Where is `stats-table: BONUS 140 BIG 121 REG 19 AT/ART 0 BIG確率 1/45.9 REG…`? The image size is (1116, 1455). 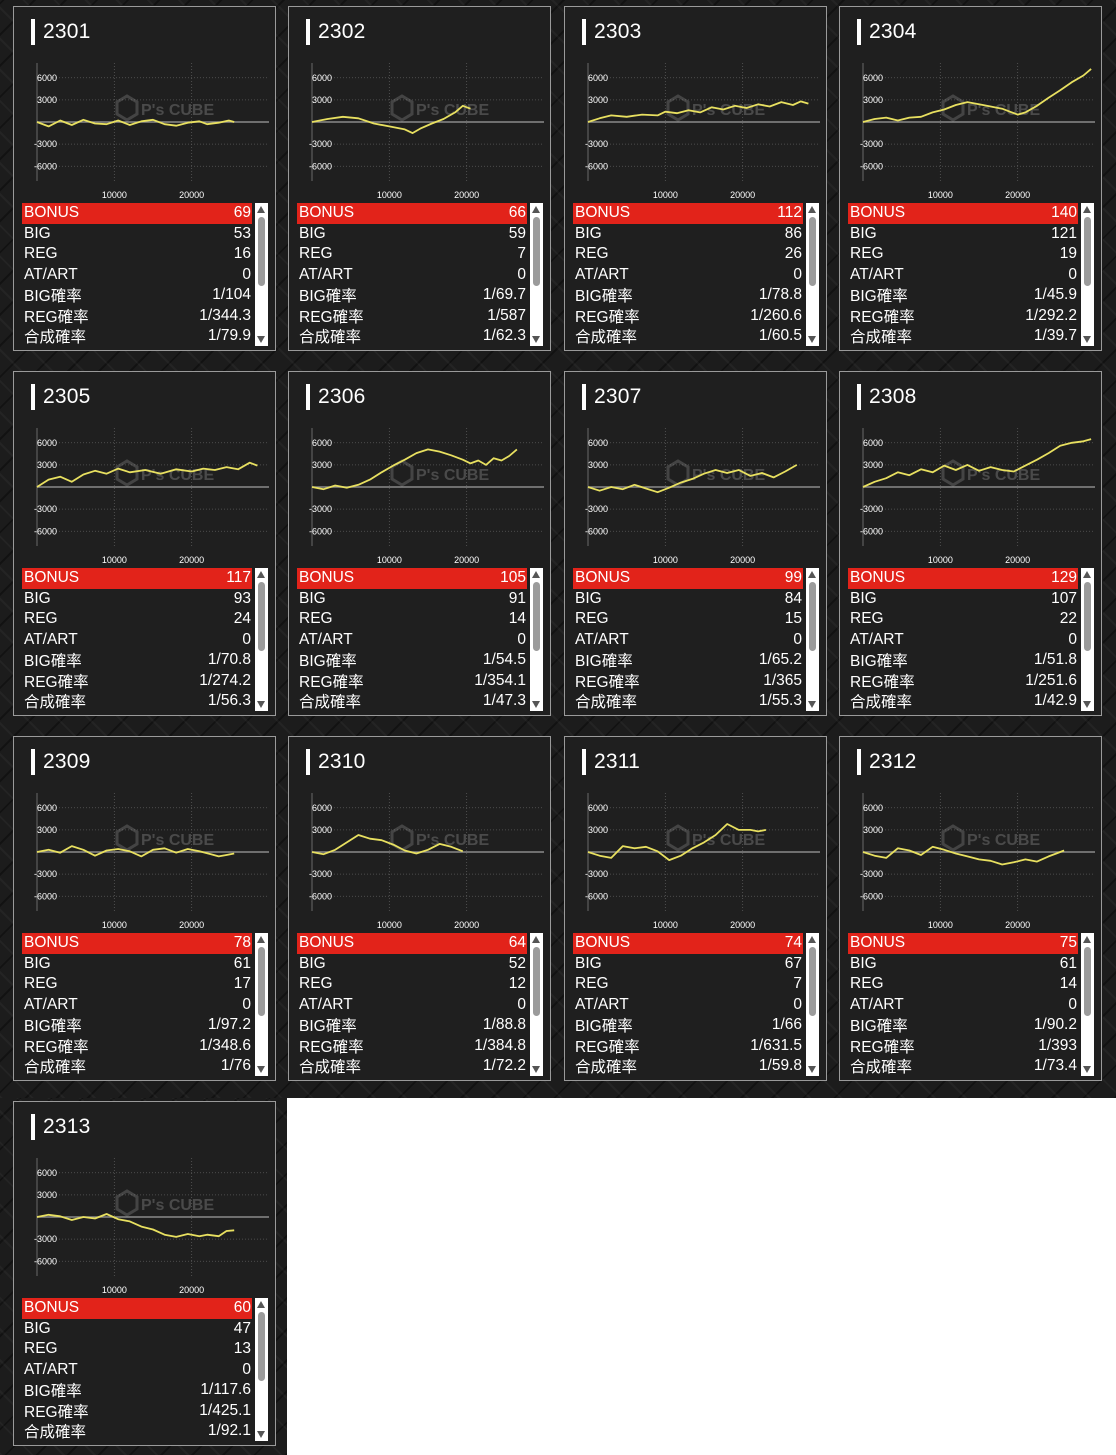 stats-table: BONUS 140 BIG 121 REG 19 AT/ART 0 BIG確率 1/45.9 REG… is located at coordinates (971, 274).